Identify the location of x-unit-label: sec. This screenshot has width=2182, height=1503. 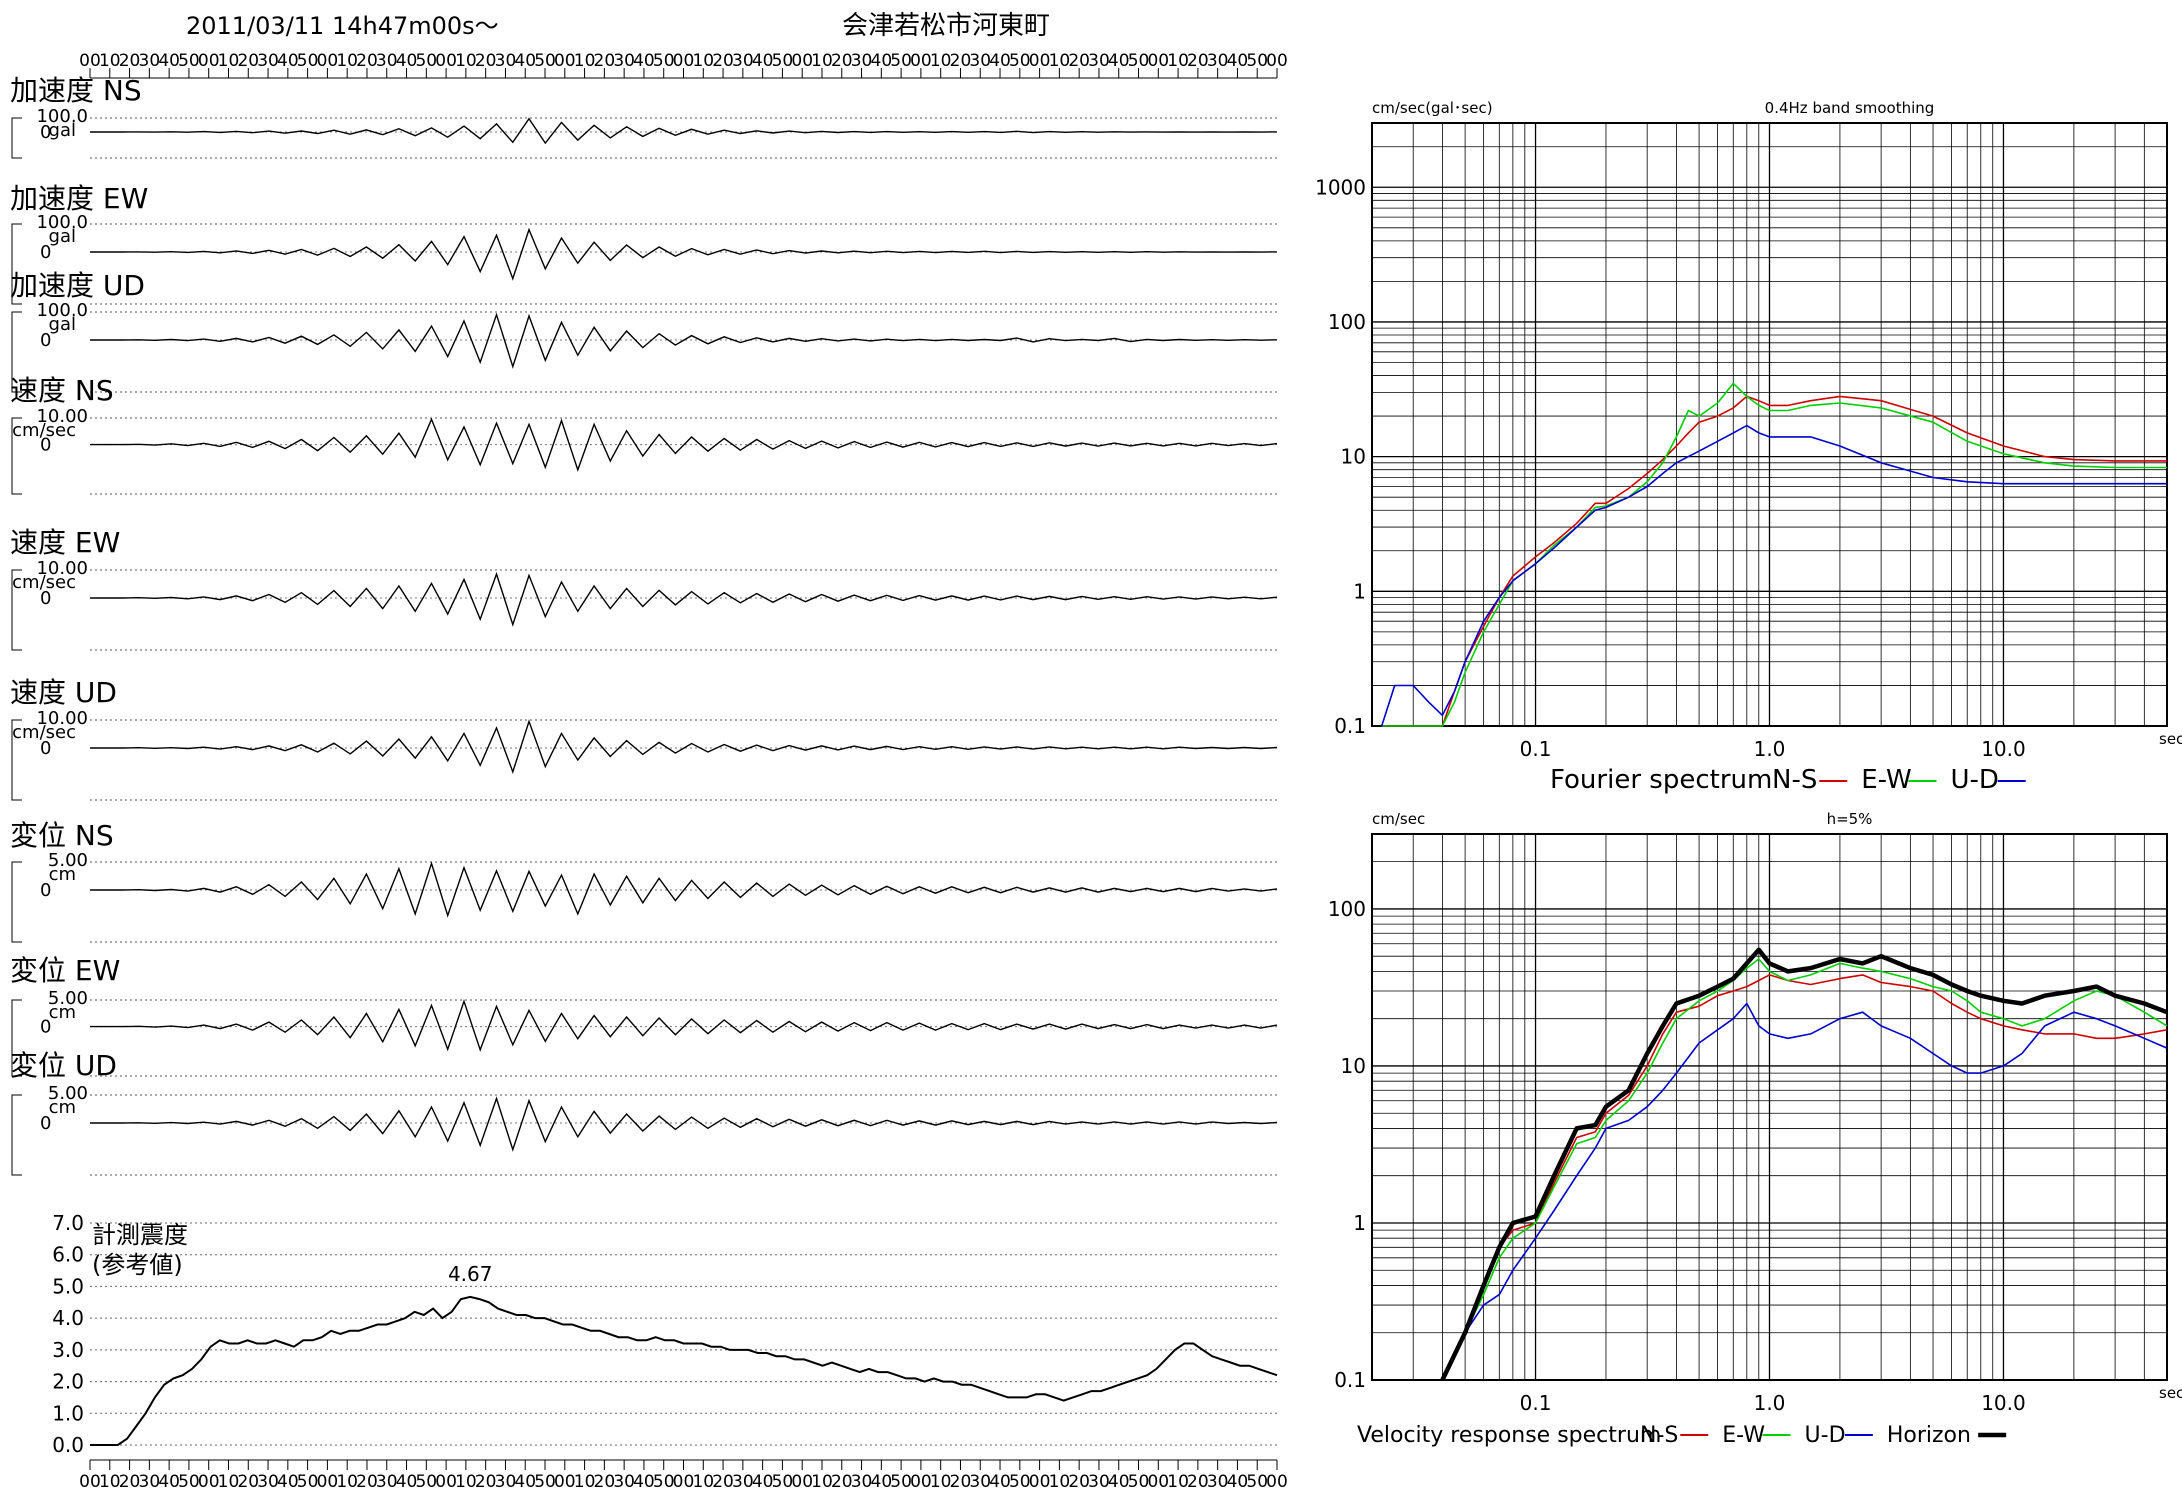
(2170, 1393).